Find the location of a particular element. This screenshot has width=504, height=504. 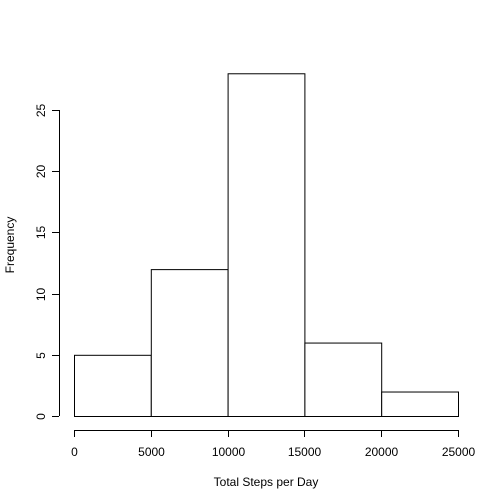

y-tick-label-1: 5 is located at coordinates (41, 355).